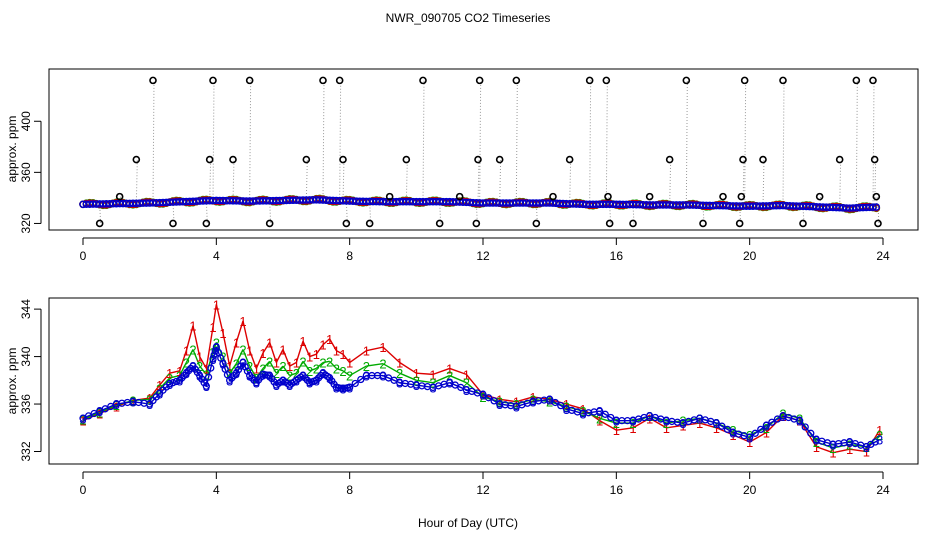 The image size is (936, 540). What do you see at coordinates (349, 490) in the screenshot?
I see `bottom-panel-x-tick-label: 8` at bounding box center [349, 490].